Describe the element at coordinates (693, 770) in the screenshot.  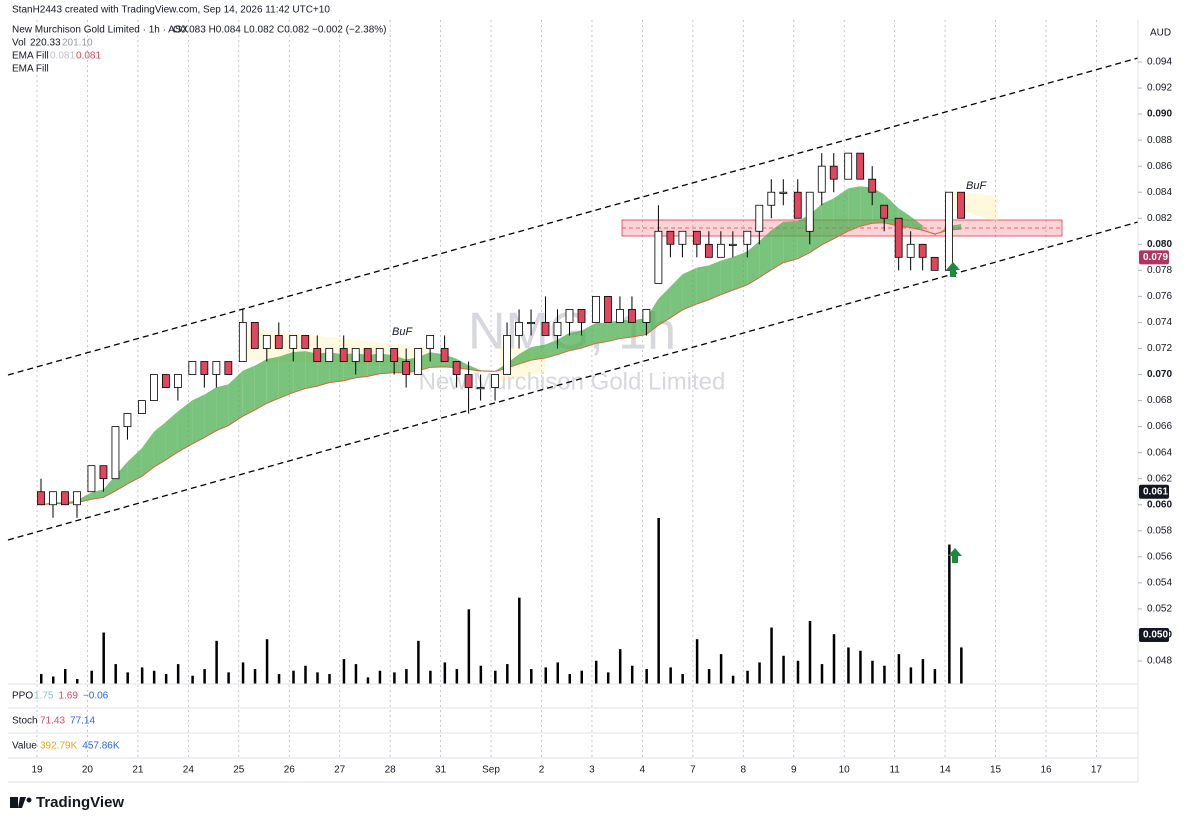
I see `x-tick-label: 7` at that location.